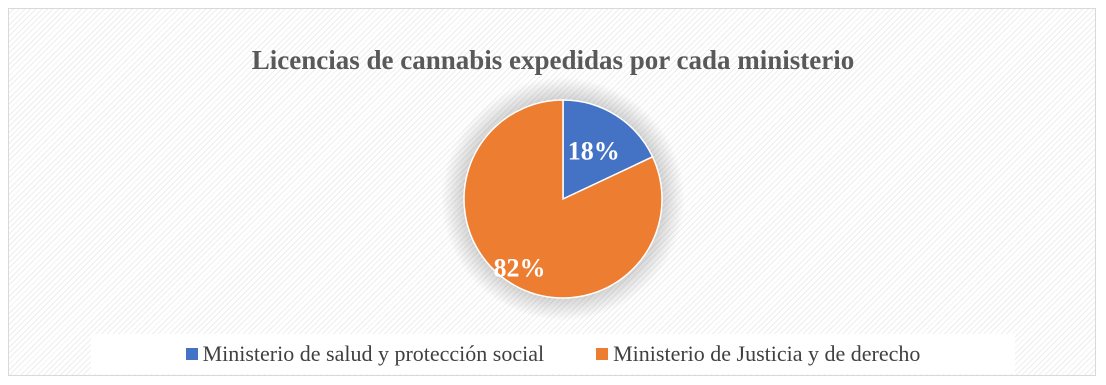  I want to click on legend-swatch-justicia, so click(602, 354).